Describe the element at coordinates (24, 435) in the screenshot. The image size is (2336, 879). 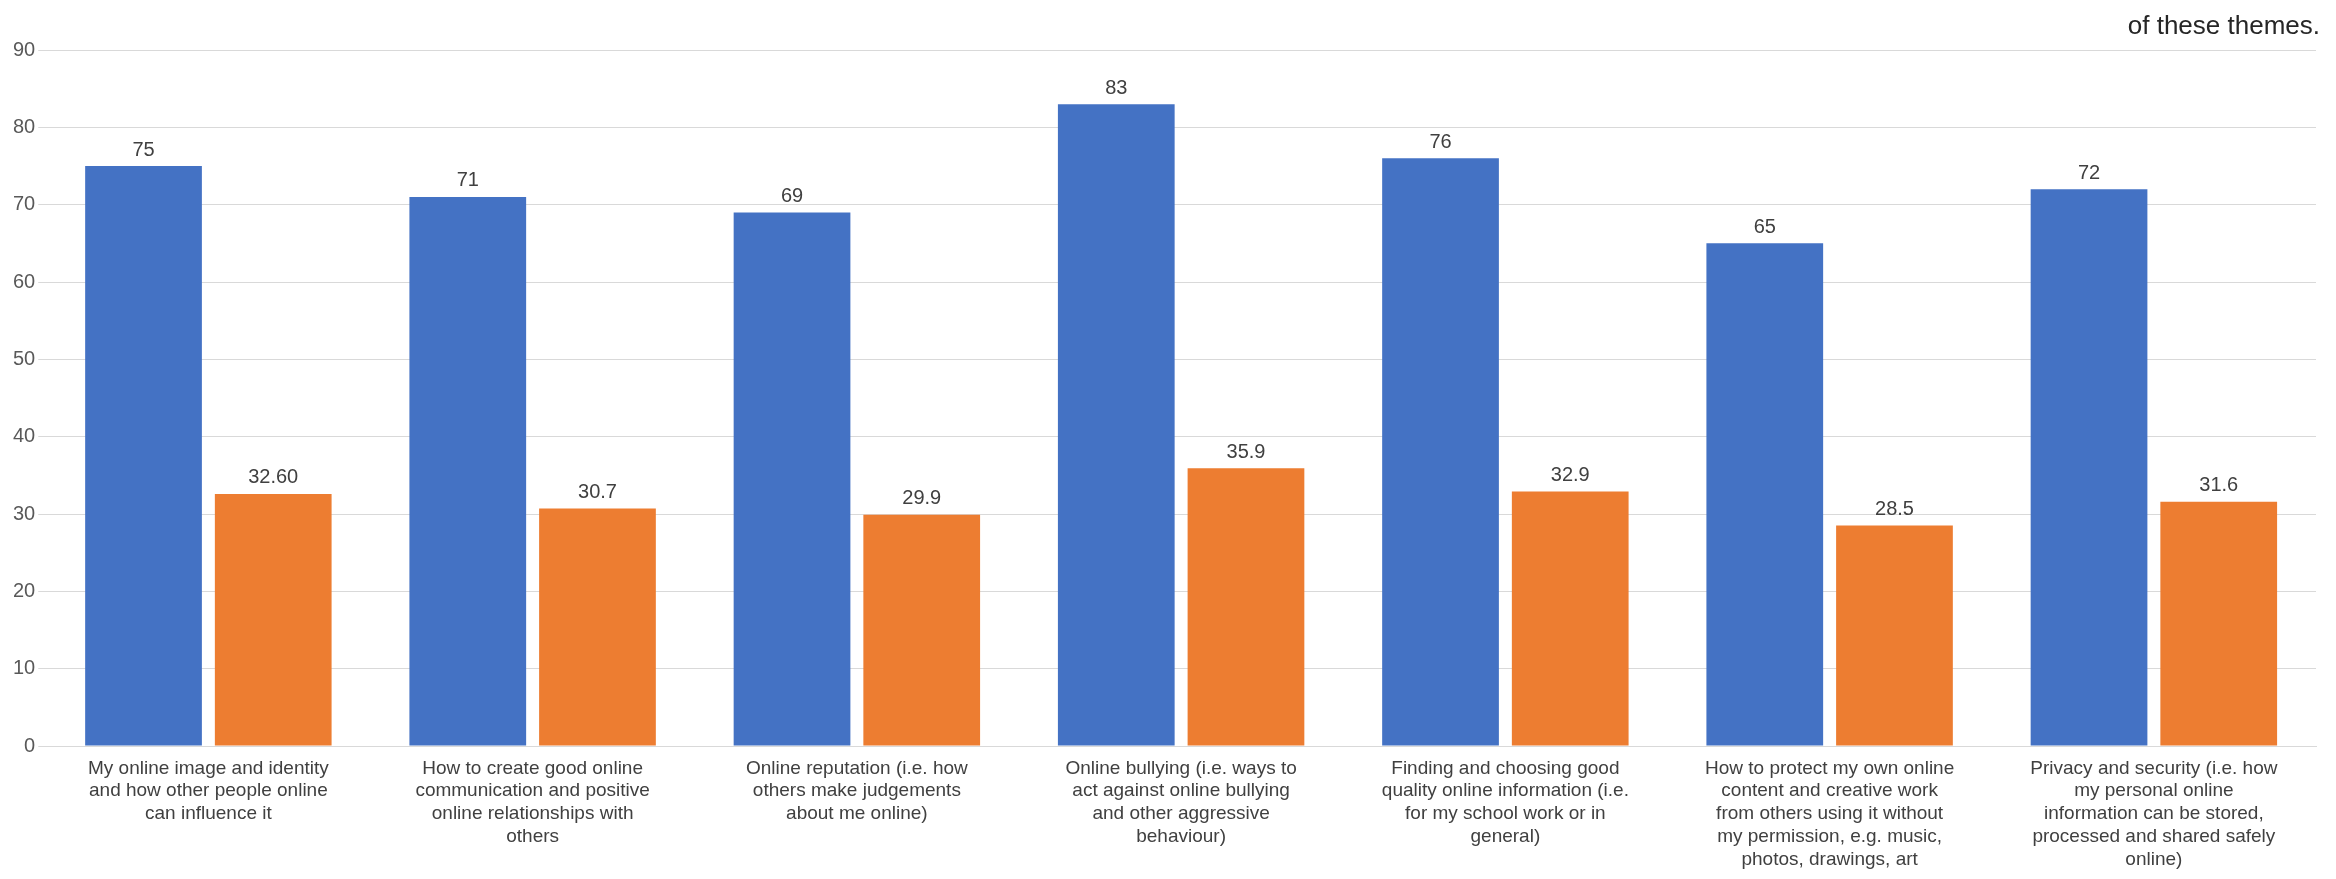
I see `y-tick-label: 40` at that location.